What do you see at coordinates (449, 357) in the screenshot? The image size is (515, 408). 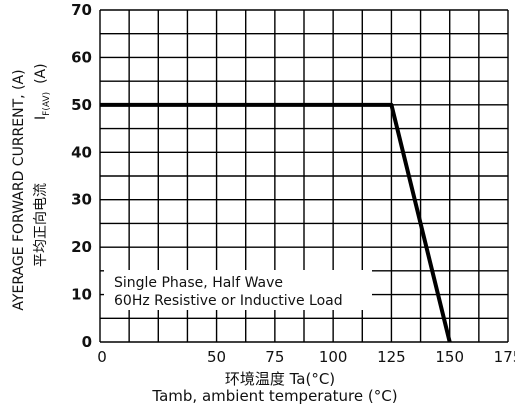 I see `x-tick-label: 150` at bounding box center [449, 357].